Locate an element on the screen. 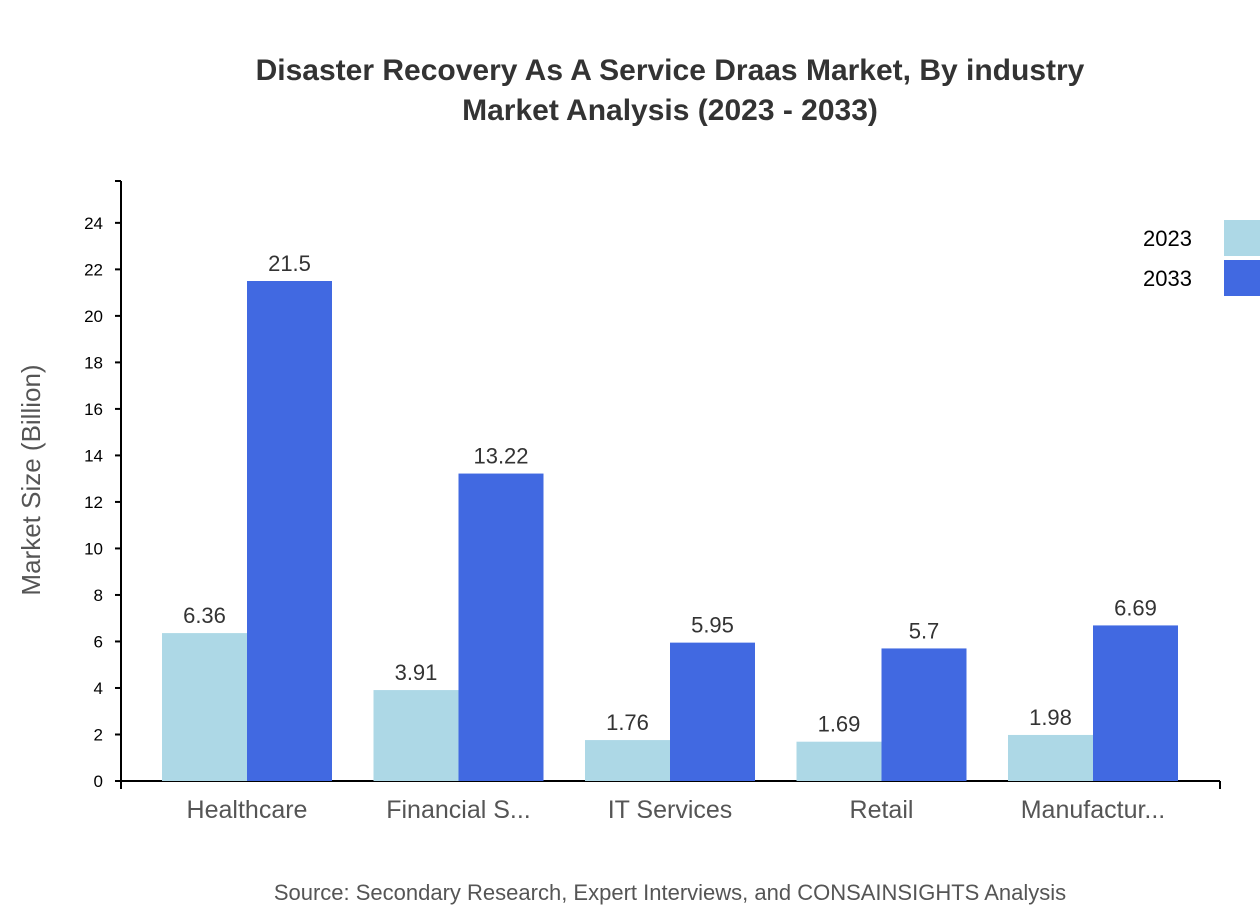 This screenshot has height=920, width=1260. data-label: 5.95 is located at coordinates (712, 625).